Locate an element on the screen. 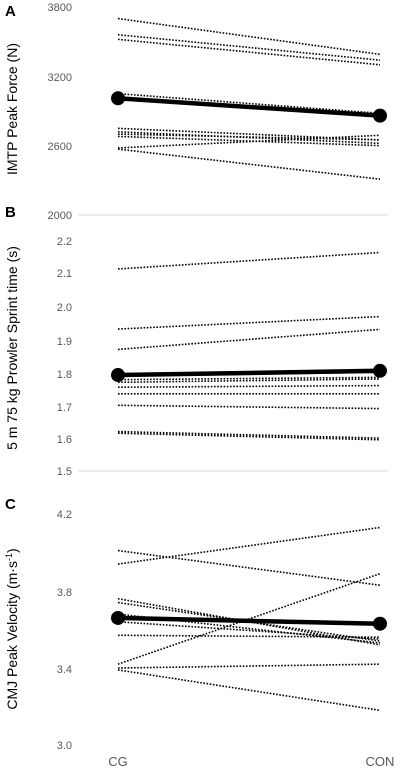  ytick-b-1.5: 1.5 is located at coordinates (64, 472).